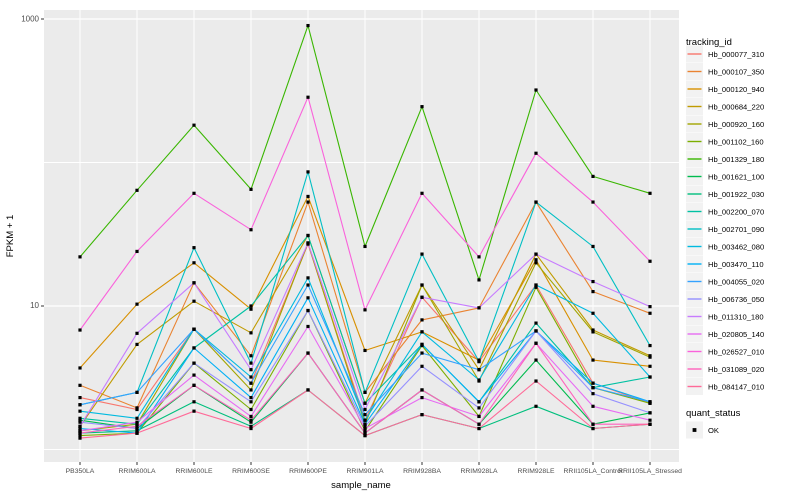 This screenshot has width=800, height=500. Describe the element at coordinates (136, 471) in the screenshot. I see `x-tick-label-RRIM600LA: RRIM600LA` at that location.